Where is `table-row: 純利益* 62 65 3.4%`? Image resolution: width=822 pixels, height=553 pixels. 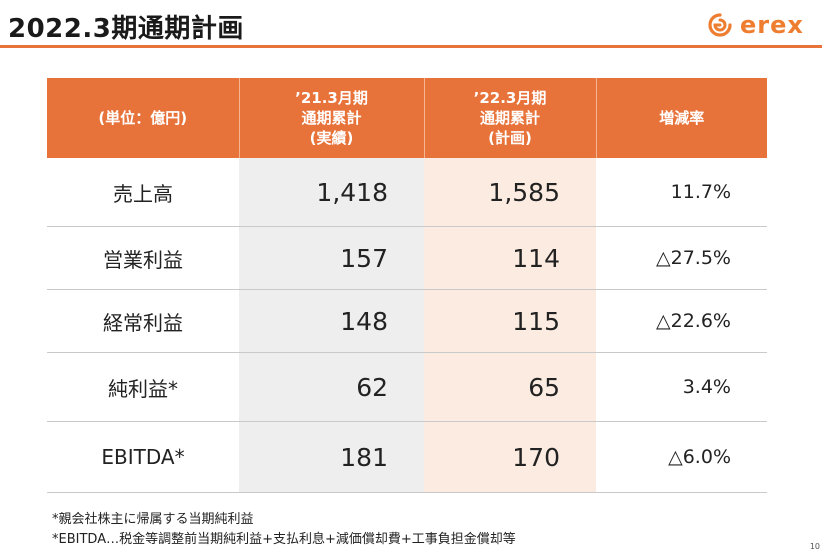
table-row: 純利益* 62 65 3.4% is located at coordinates (407, 387).